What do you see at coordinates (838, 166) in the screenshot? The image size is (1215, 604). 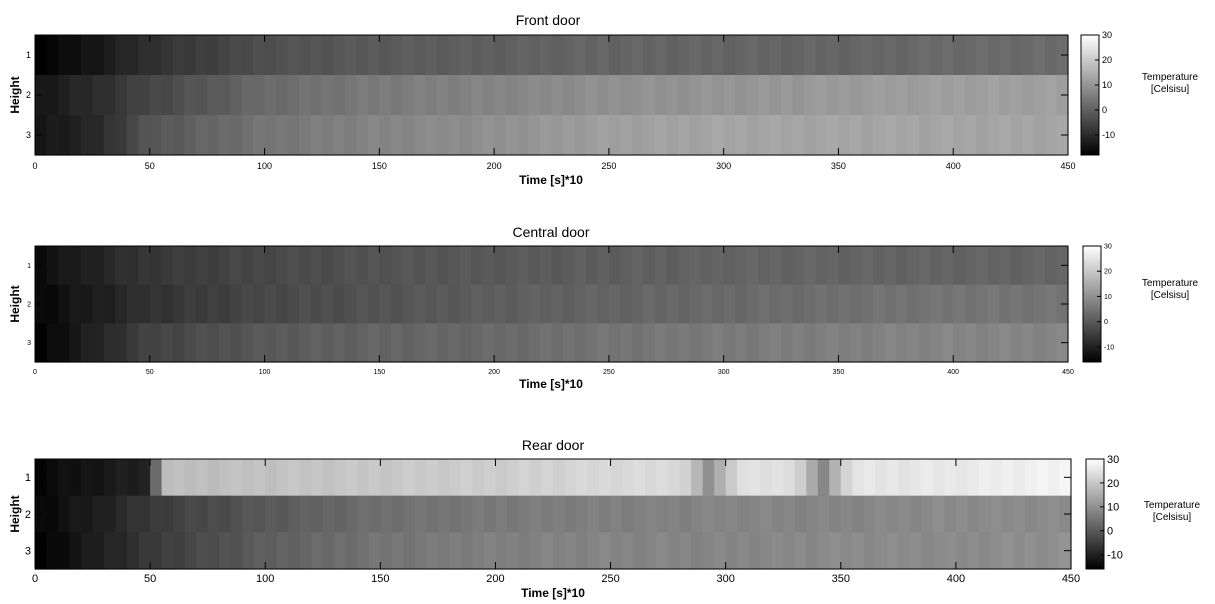 I see `x-tick-label: 350` at bounding box center [838, 166].